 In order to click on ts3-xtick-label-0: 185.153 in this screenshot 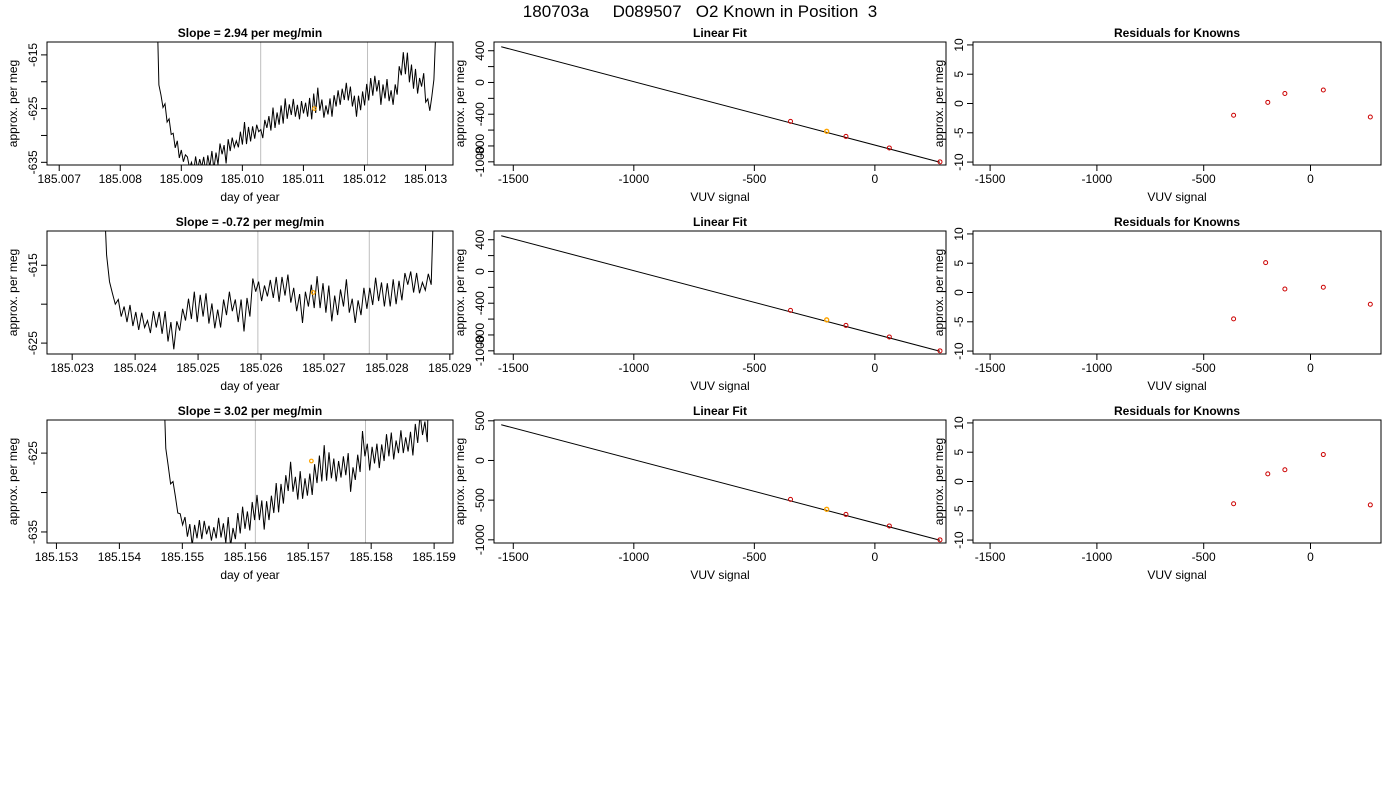, I will do `click(57, 557)`.